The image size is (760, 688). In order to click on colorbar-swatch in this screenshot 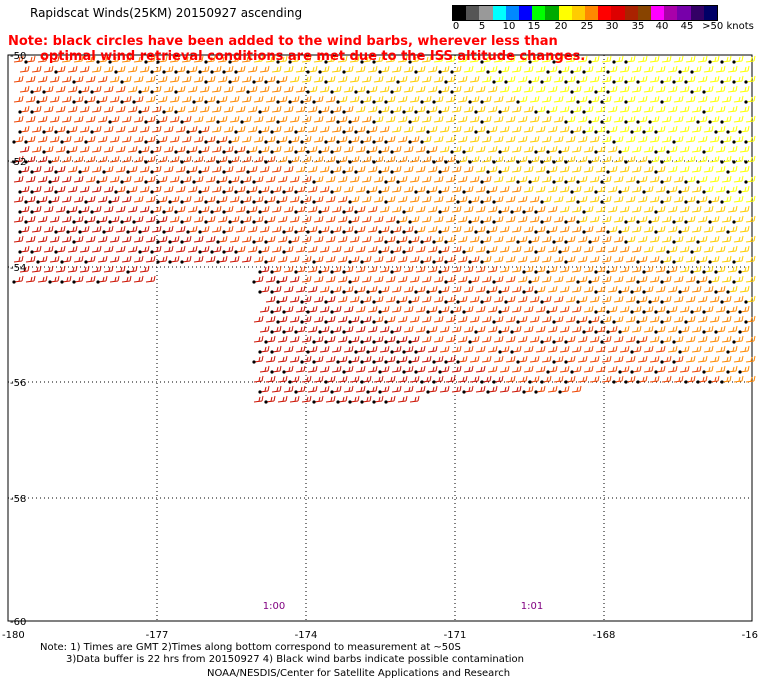, I will do `click(486, 13)`.